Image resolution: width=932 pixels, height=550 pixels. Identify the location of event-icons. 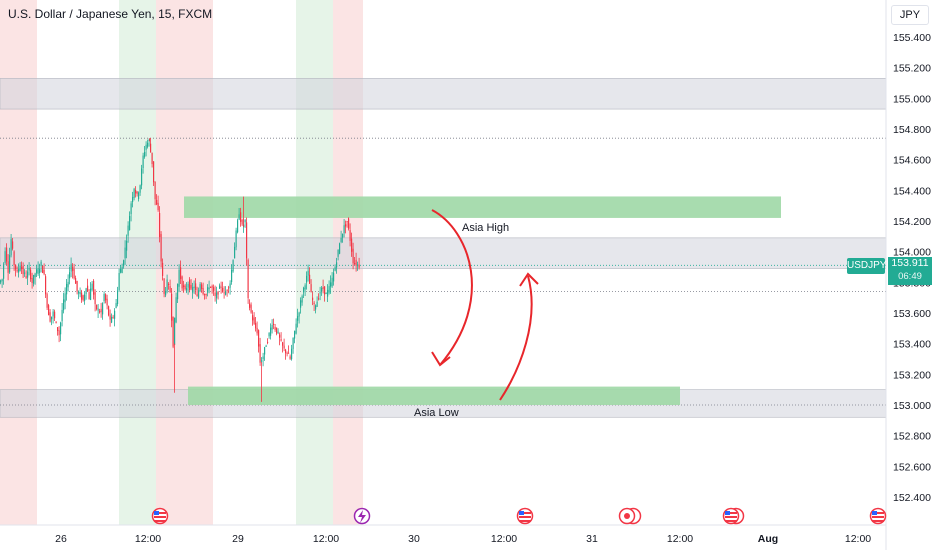
(519, 516).